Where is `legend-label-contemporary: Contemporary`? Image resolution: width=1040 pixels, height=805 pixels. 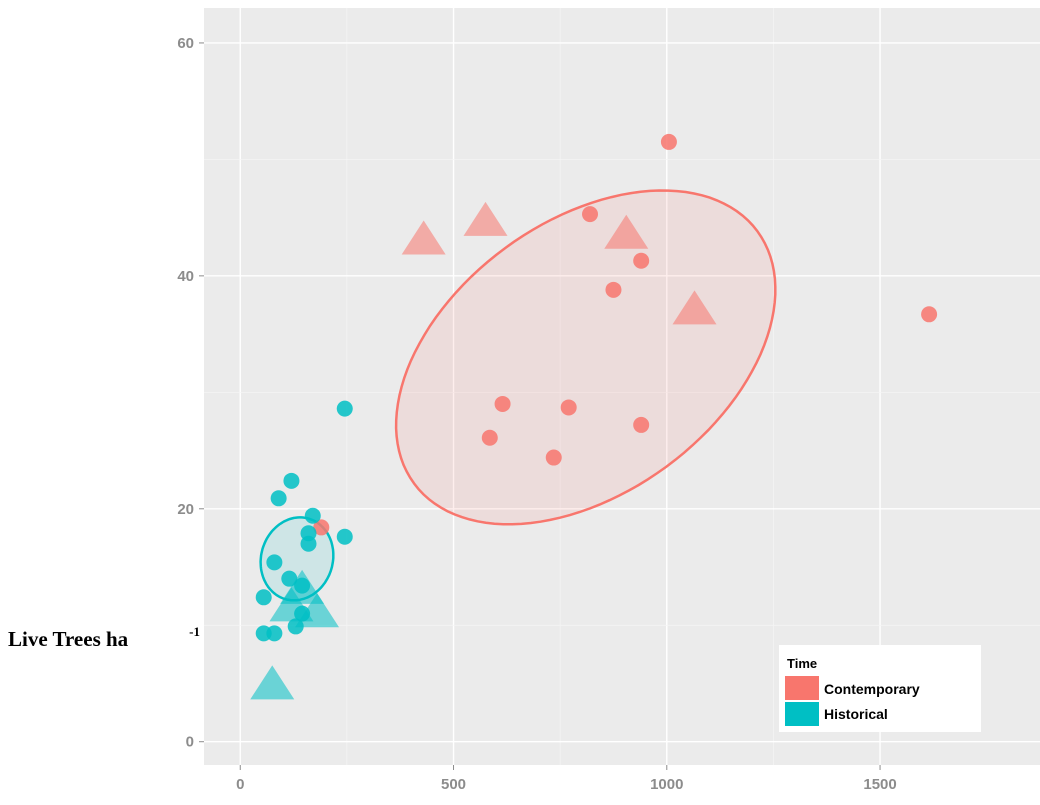
legend-label-contemporary: Contemporary is located at coordinates (872, 689).